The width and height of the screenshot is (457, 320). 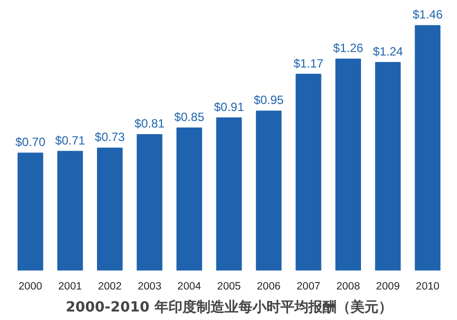 What do you see at coordinates (388, 286) in the screenshot?
I see `x-tick-label: 2009` at bounding box center [388, 286].